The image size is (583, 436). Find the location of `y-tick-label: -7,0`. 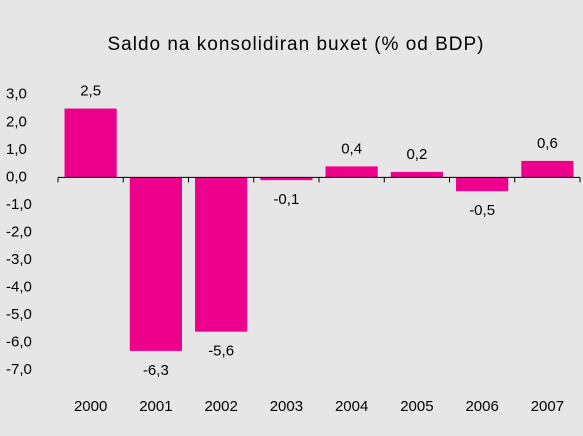

y-tick-label: -7,0 is located at coordinates (19, 369).